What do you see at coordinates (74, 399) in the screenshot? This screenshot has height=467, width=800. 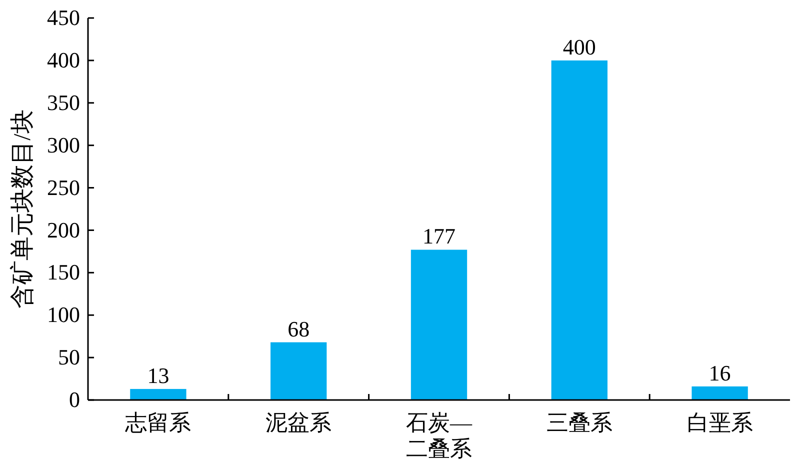 I see `y-tick-label: 0` at bounding box center [74, 399].